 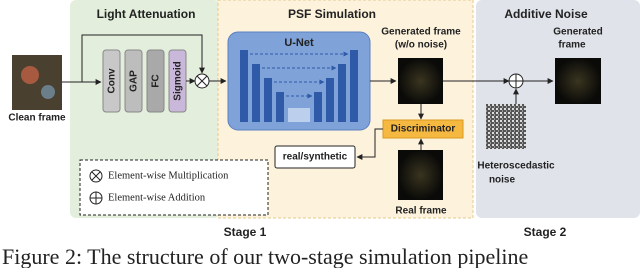 I want to click on block-label: FC, so click(x=156, y=80).